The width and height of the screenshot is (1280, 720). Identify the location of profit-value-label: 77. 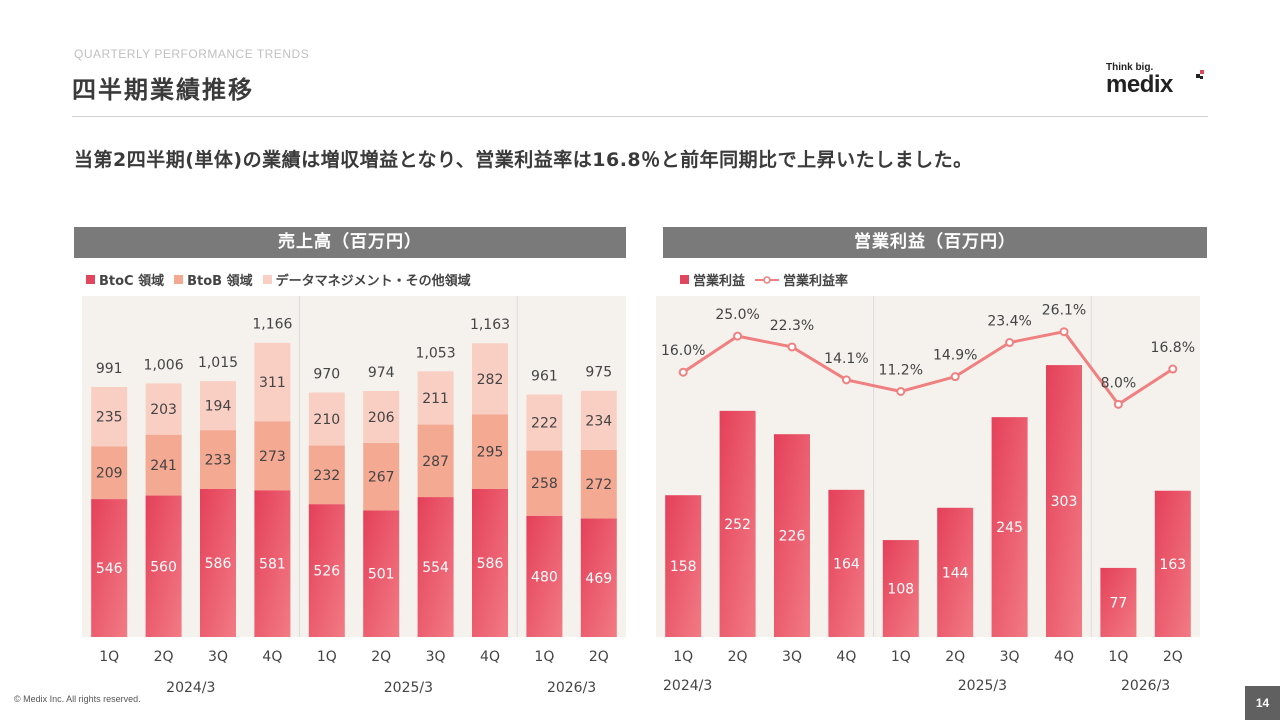
(1118, 603).